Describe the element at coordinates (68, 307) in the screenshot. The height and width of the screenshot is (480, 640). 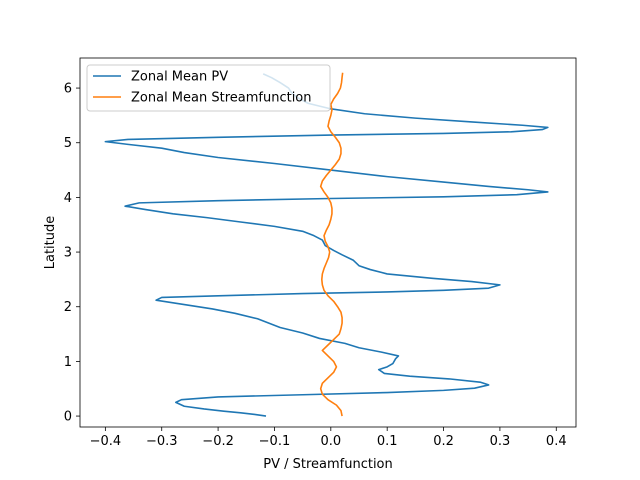
I see `y-tick-label: 2` at that location.